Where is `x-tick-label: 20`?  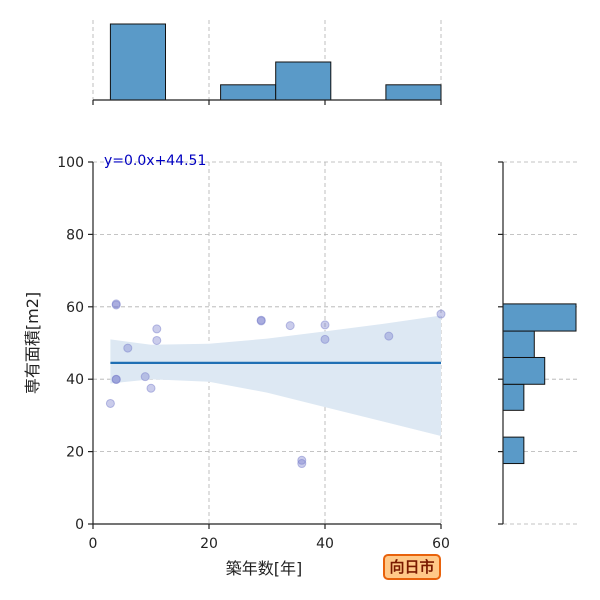
x-tick-label: 20 is located at coordinates (209, 544).